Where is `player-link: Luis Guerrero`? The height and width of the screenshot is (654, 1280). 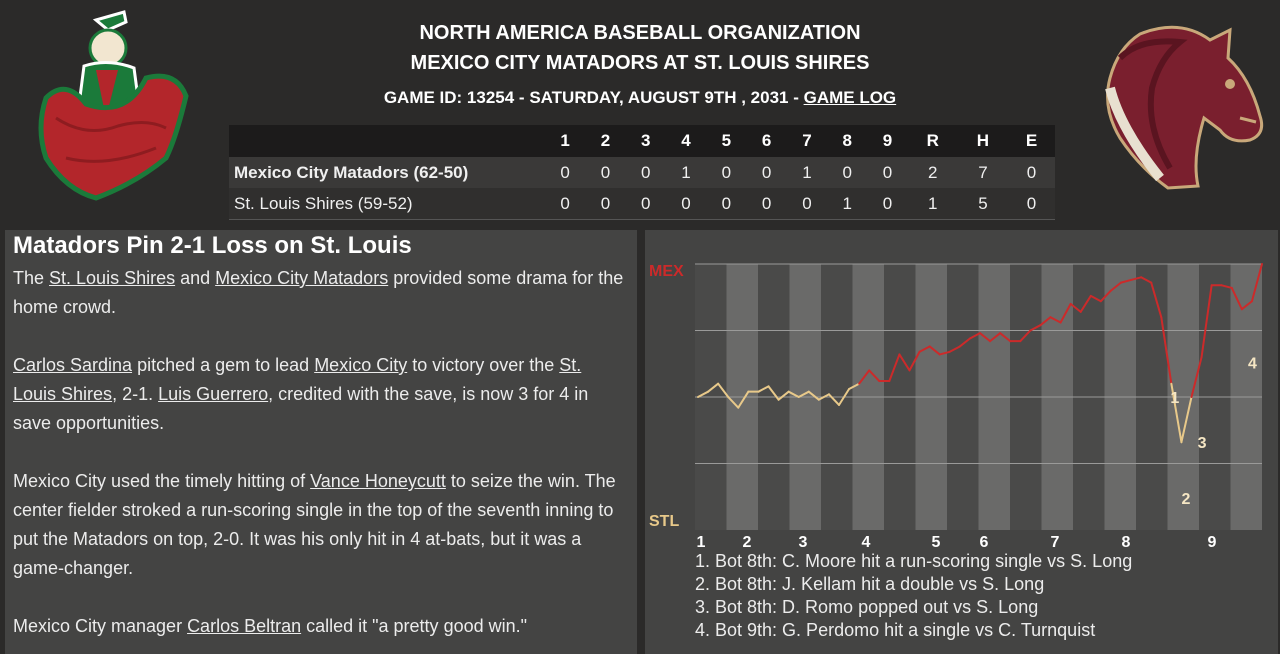 player-link: Luis Guerrero is located at coordinates (213, 394).